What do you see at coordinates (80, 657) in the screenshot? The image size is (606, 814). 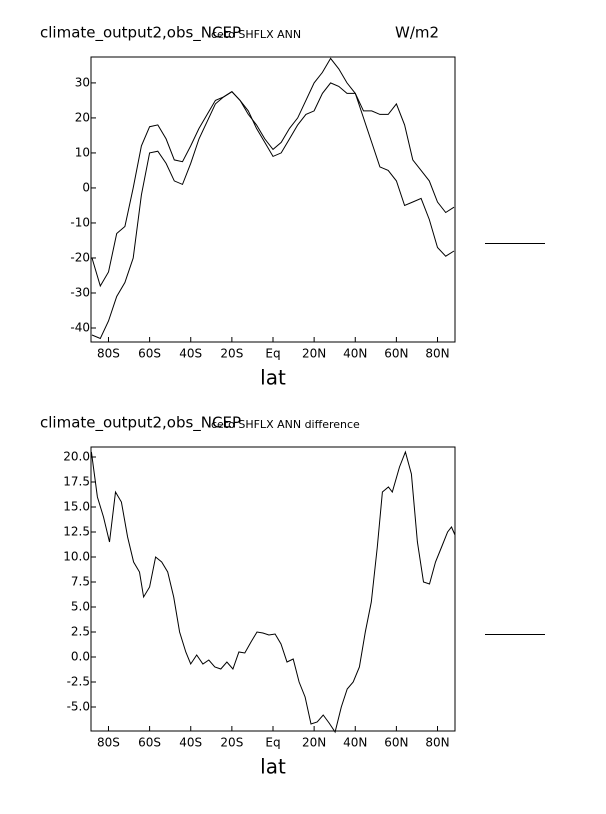 I see `y-tick-label: 0.0` at bounding box center [80, 657].